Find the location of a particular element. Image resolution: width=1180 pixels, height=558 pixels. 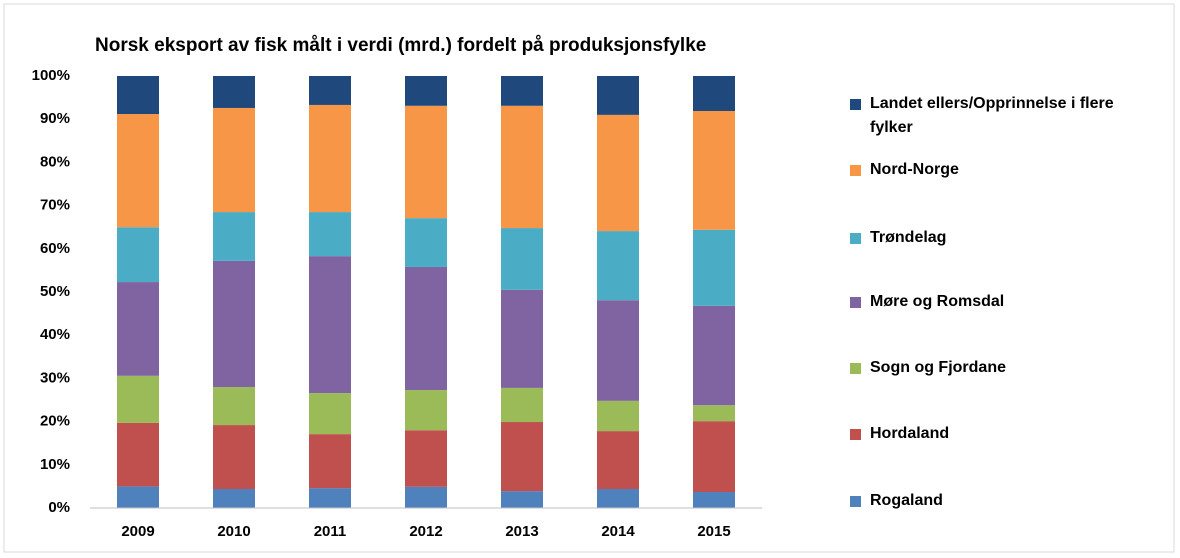

legend-label: Nord-Norge is located at coordinates (914, 169).